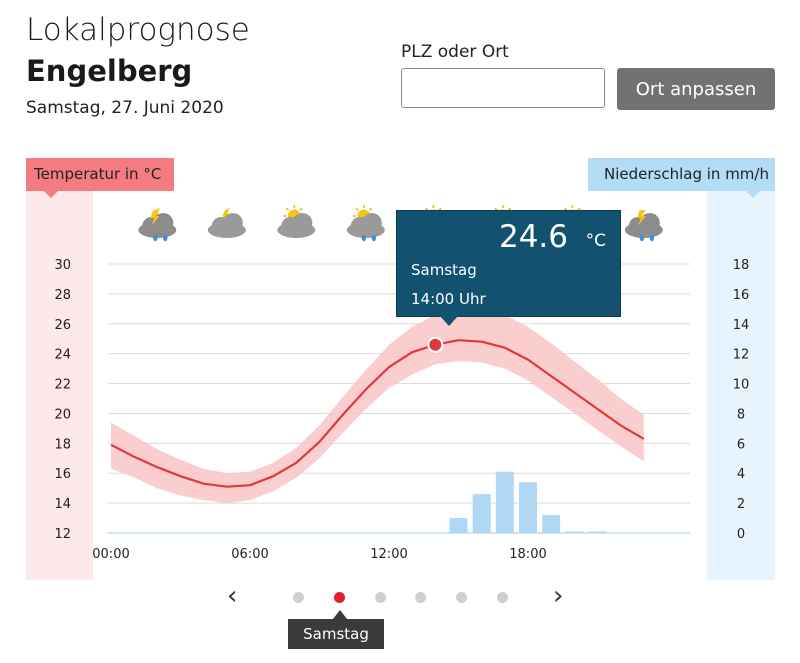 The height and width of the screenshot is (663, 800). Describe the element at coordinates (444, 270) in the screenshot. I see `tooltip-day: Samstag` at that location.